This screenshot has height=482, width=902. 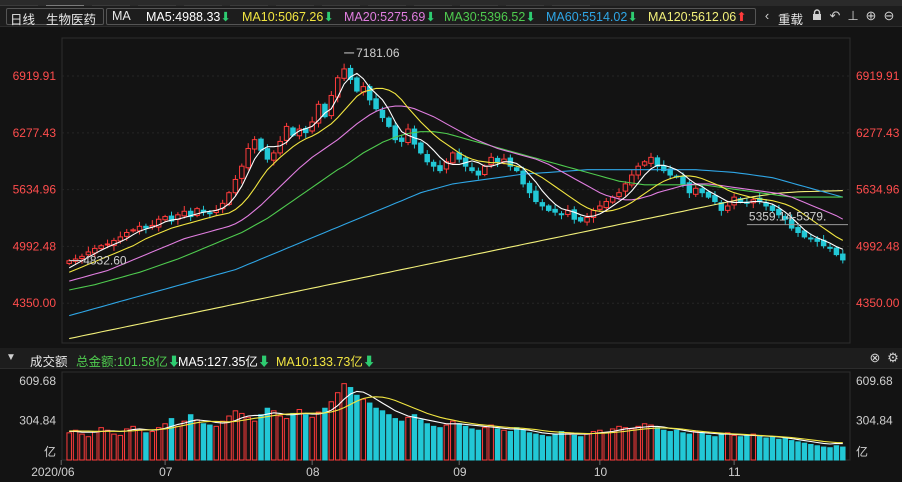 What do you see at coordinates (817, 16) in the screenshot?
I see `lock-icon` at bounding box center [817, 16].